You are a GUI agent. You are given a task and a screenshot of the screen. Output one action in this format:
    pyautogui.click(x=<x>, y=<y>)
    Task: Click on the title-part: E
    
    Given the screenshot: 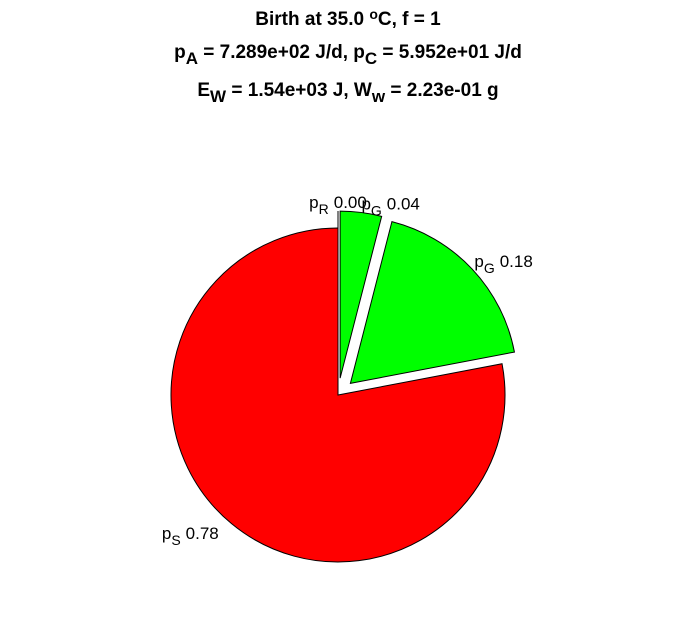 What is the action you would take?
    pyautogui.click(x=203, y=90)
    